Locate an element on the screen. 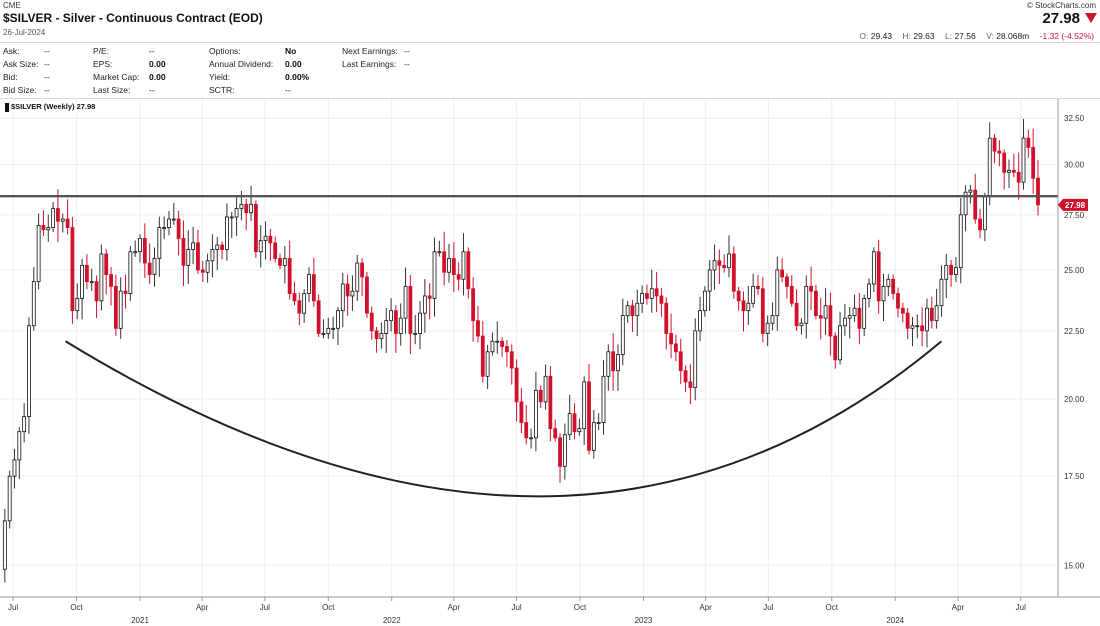 The width and height of the screenshot is (1100, 626). options-label: Options: is located at coordinates (225, 51).